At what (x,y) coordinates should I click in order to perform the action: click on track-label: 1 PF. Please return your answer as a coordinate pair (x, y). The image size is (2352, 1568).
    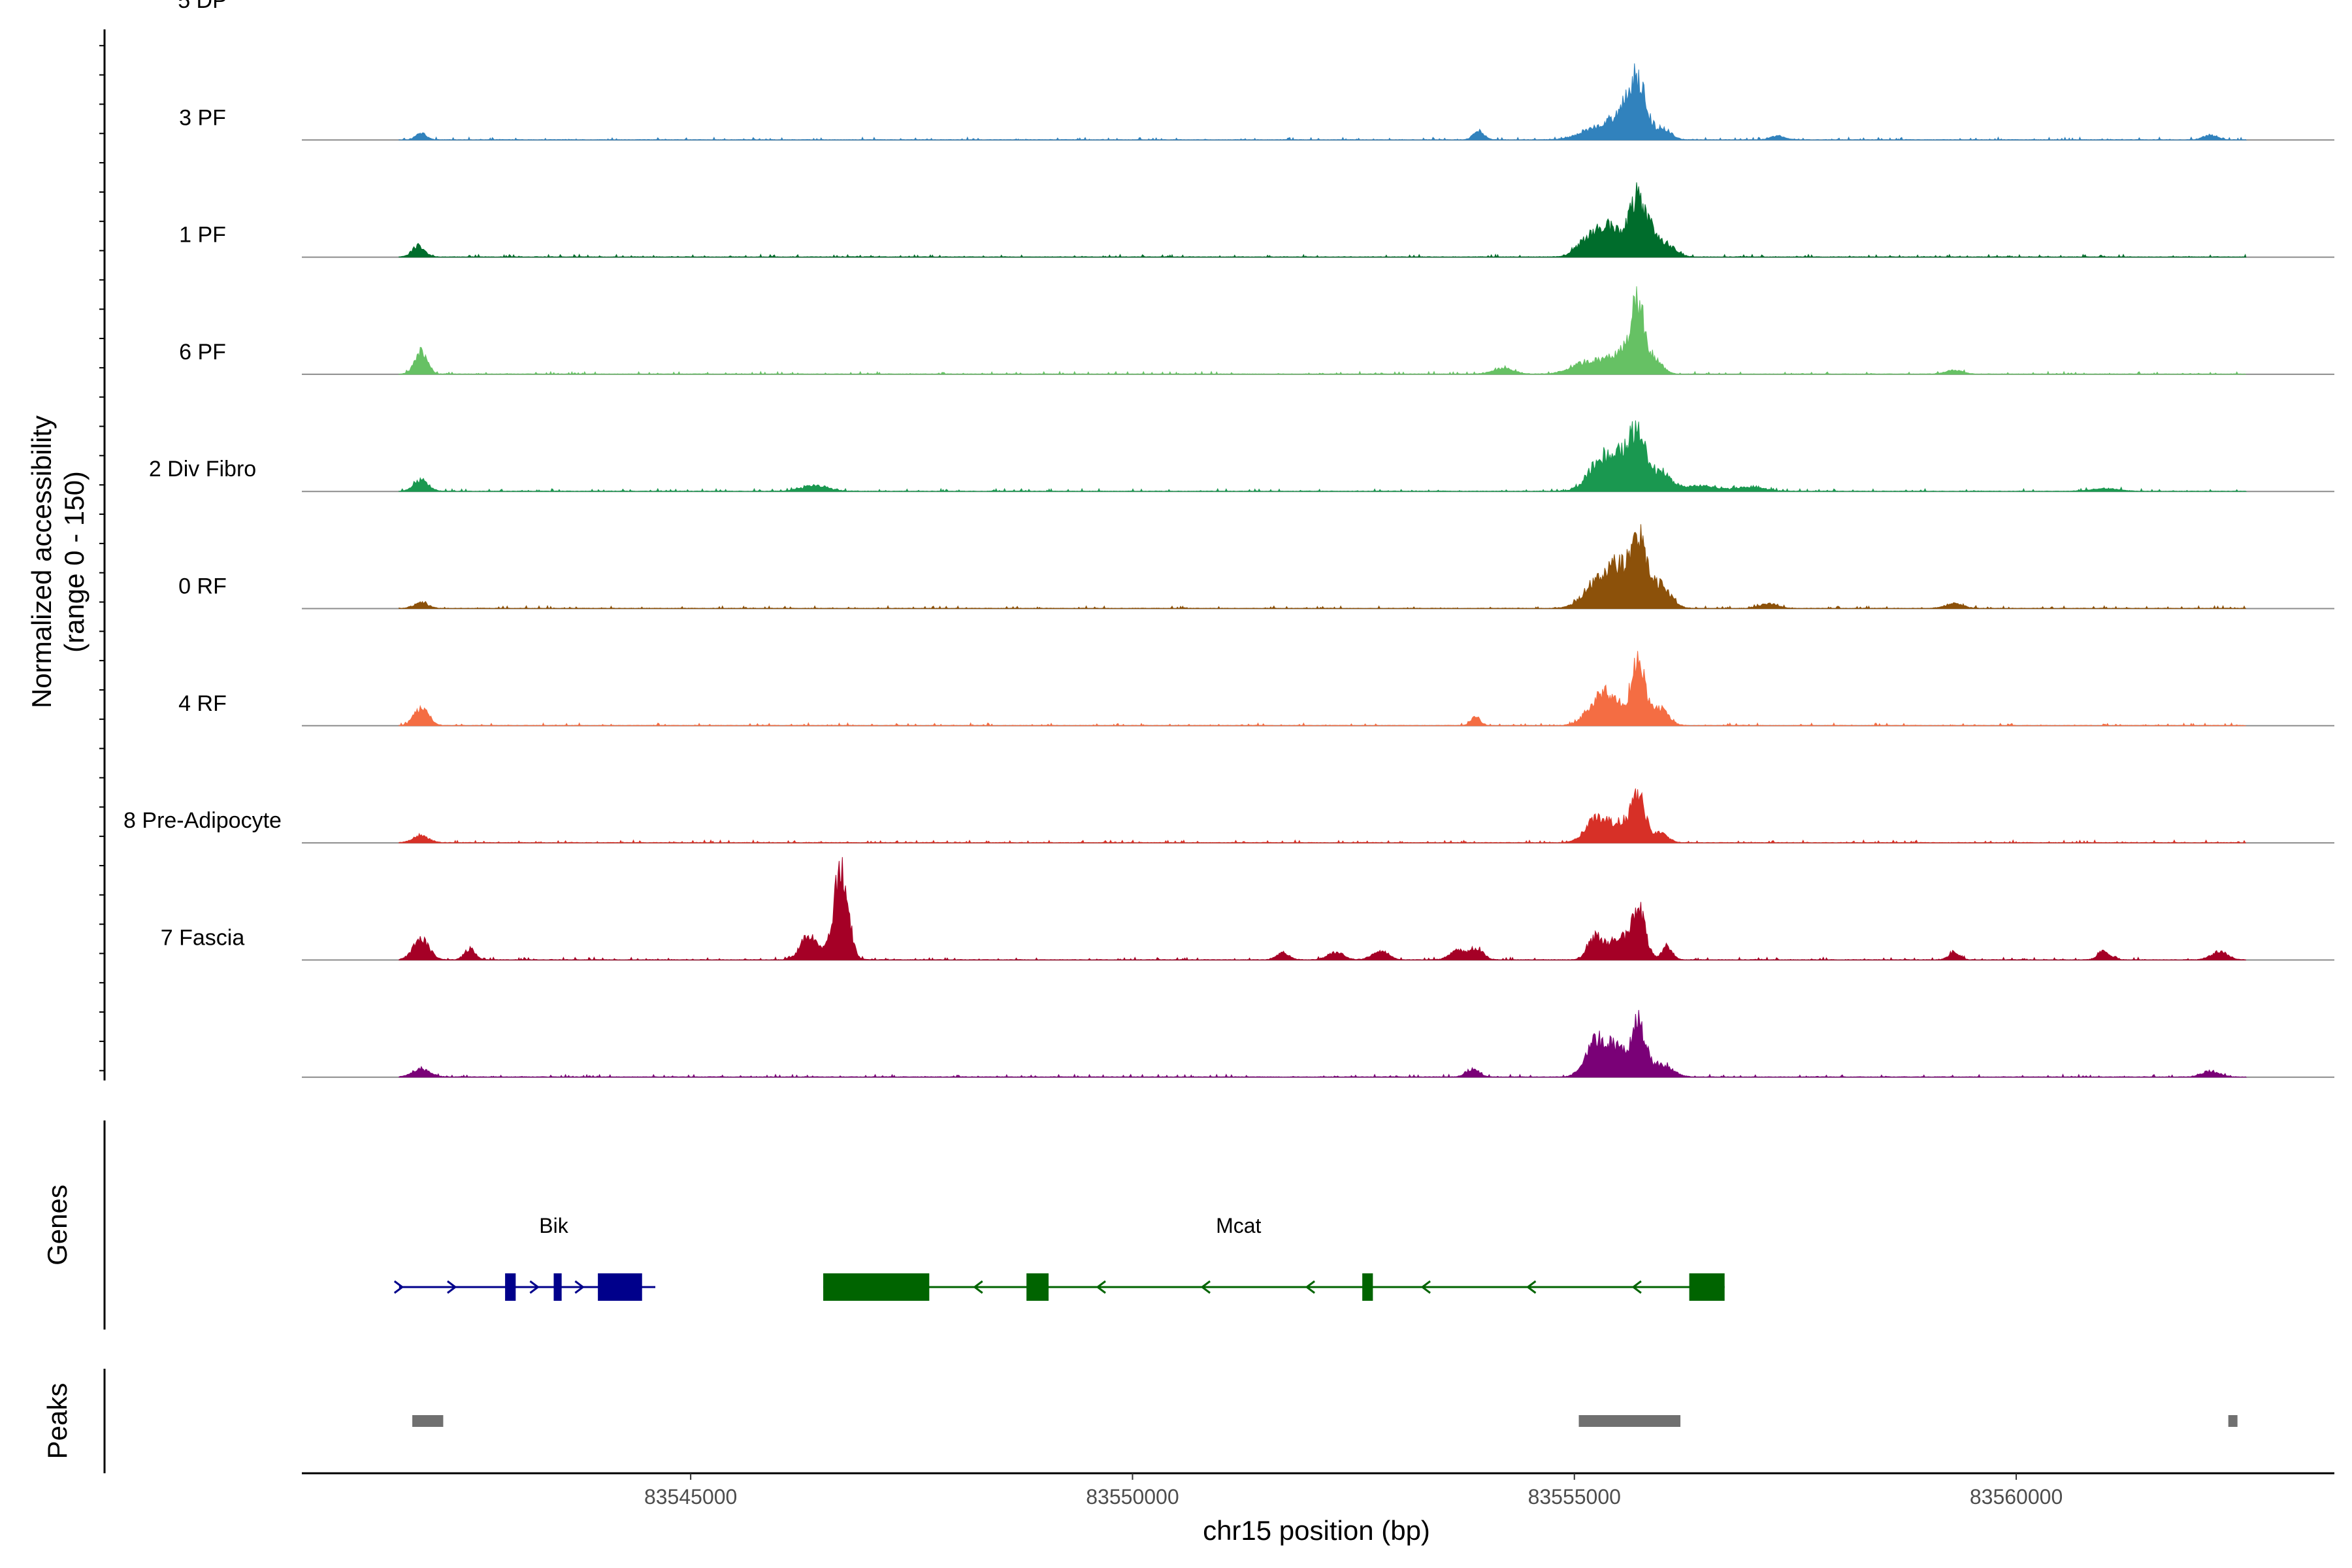
    Looking at the image, I should click on (202, 235).